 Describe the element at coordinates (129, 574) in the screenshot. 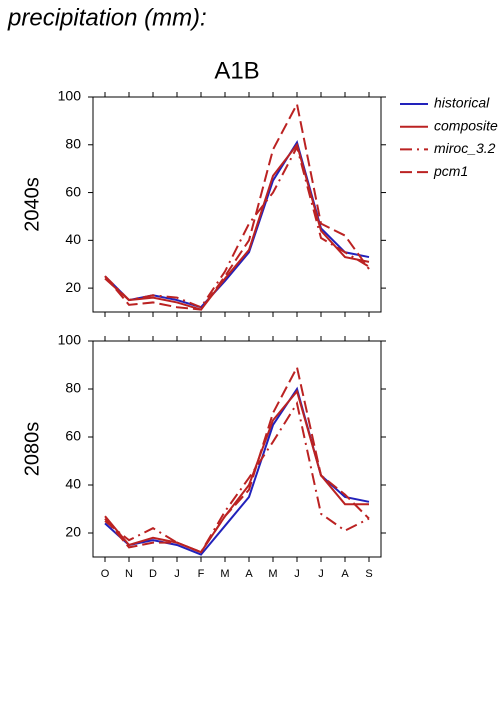

I see `x-tick-label: N` at that location.